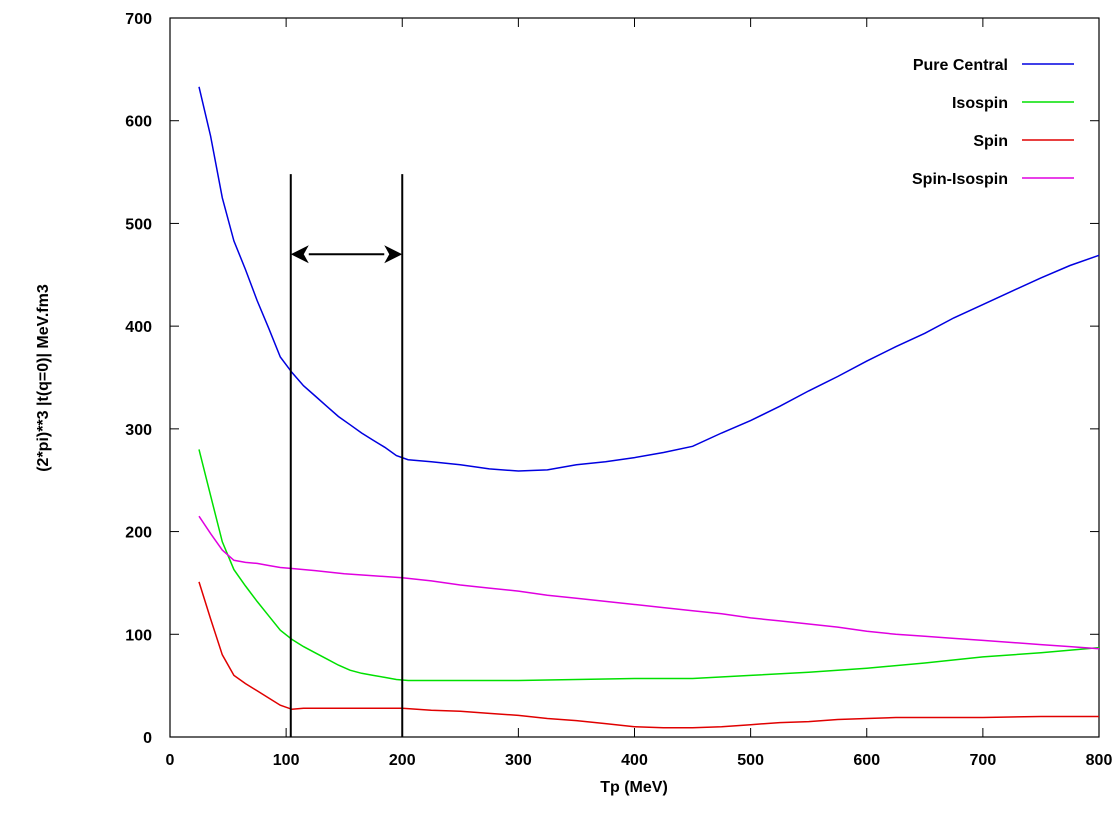 The width and height of the screenshot is (1120, 822). What do you see at coordinates (147, 738) in the screenshot?
I see `y-tick-label: 0` at bounding box center [147, 738].